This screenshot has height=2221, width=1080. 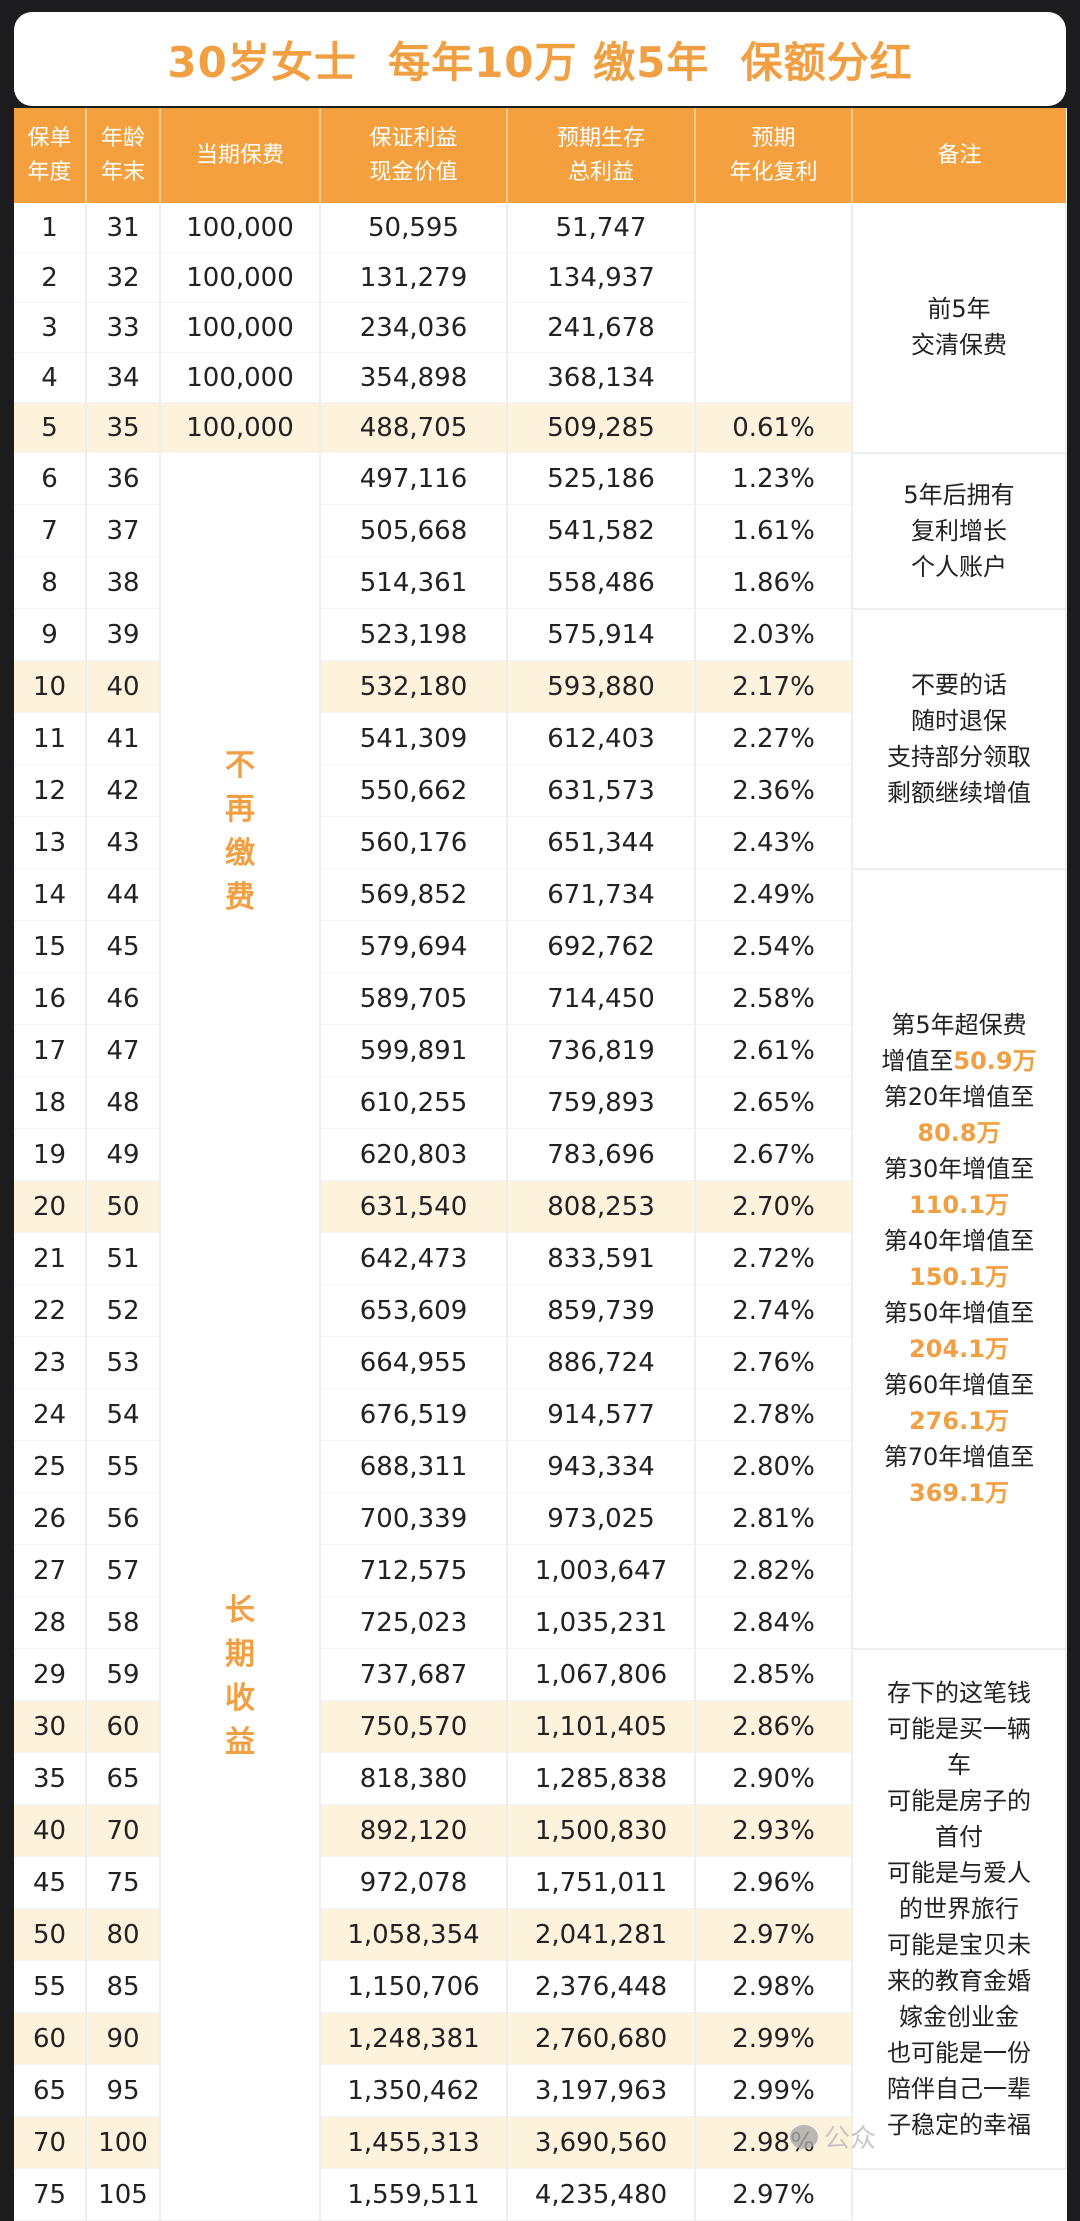 I want to click on cell-cash-value: 1,350,462, so click(x=414, y=2090).